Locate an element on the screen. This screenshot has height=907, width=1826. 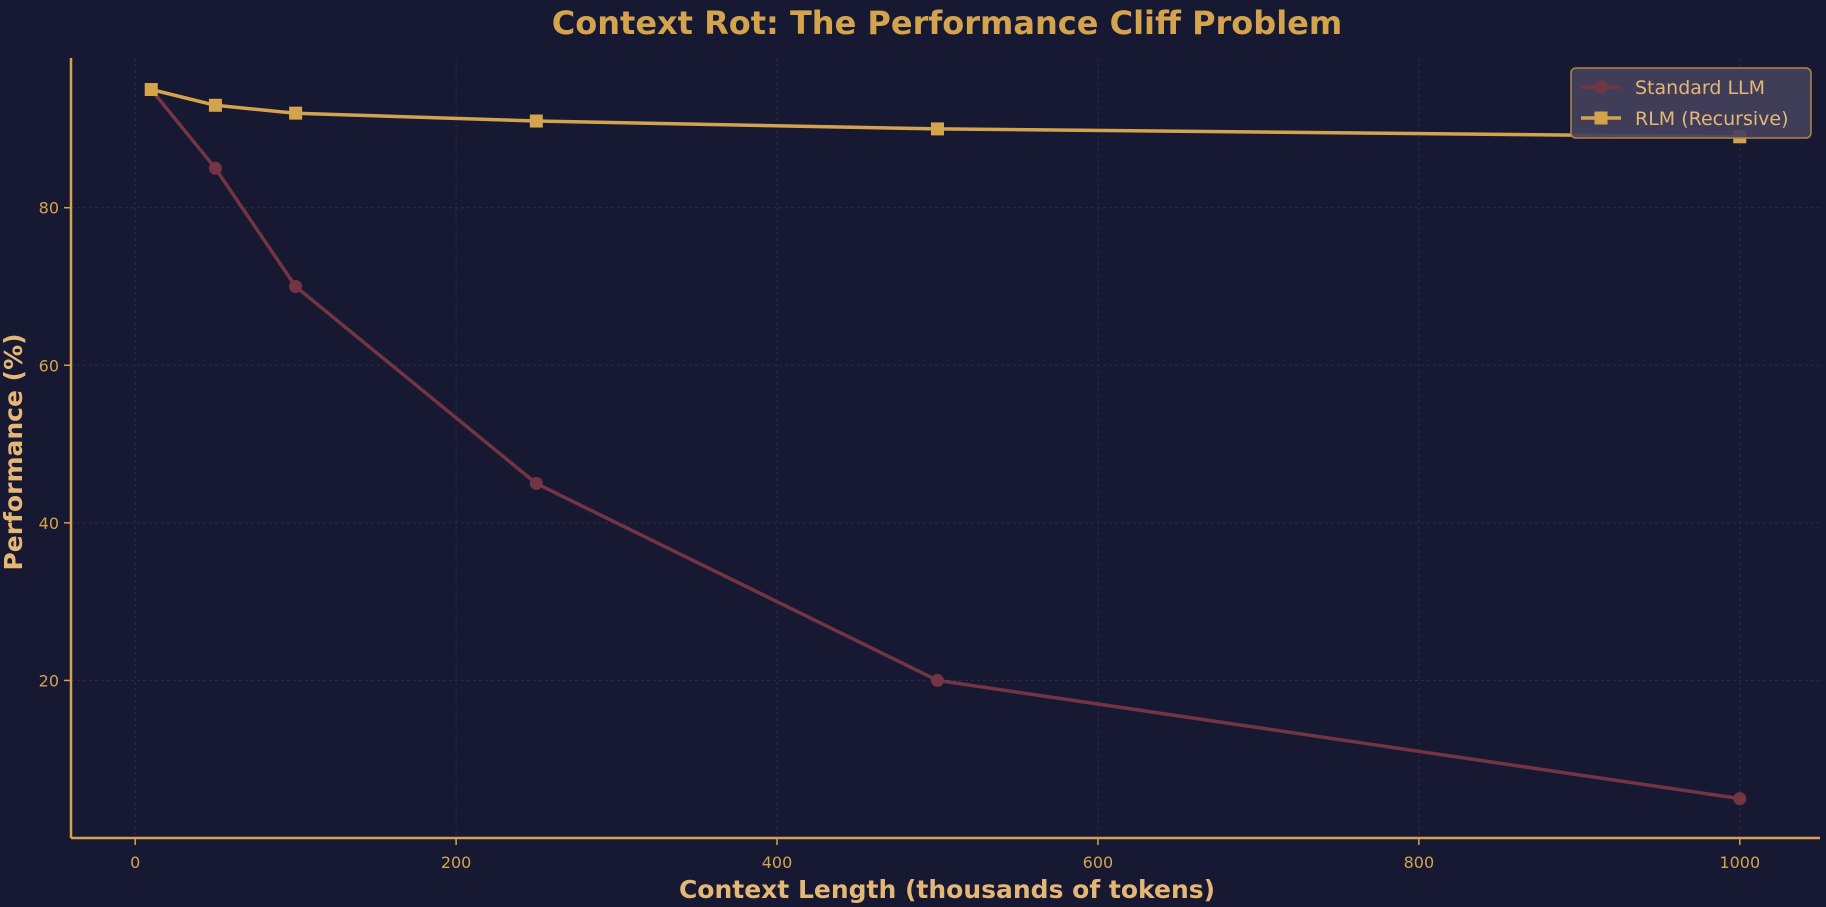
series-rlm is located at coordinates (945, 113).